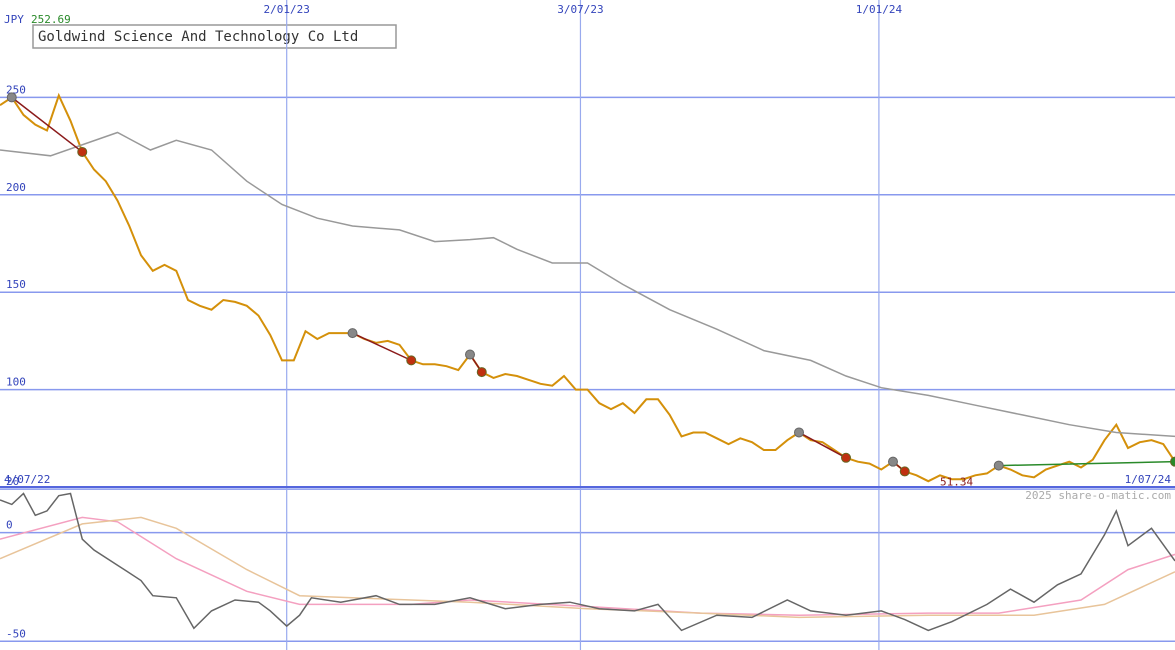 The width and height of the screenshot is (1175, 650). I want to click on x-tick-label: 1/07/24, so click(1148, 479).